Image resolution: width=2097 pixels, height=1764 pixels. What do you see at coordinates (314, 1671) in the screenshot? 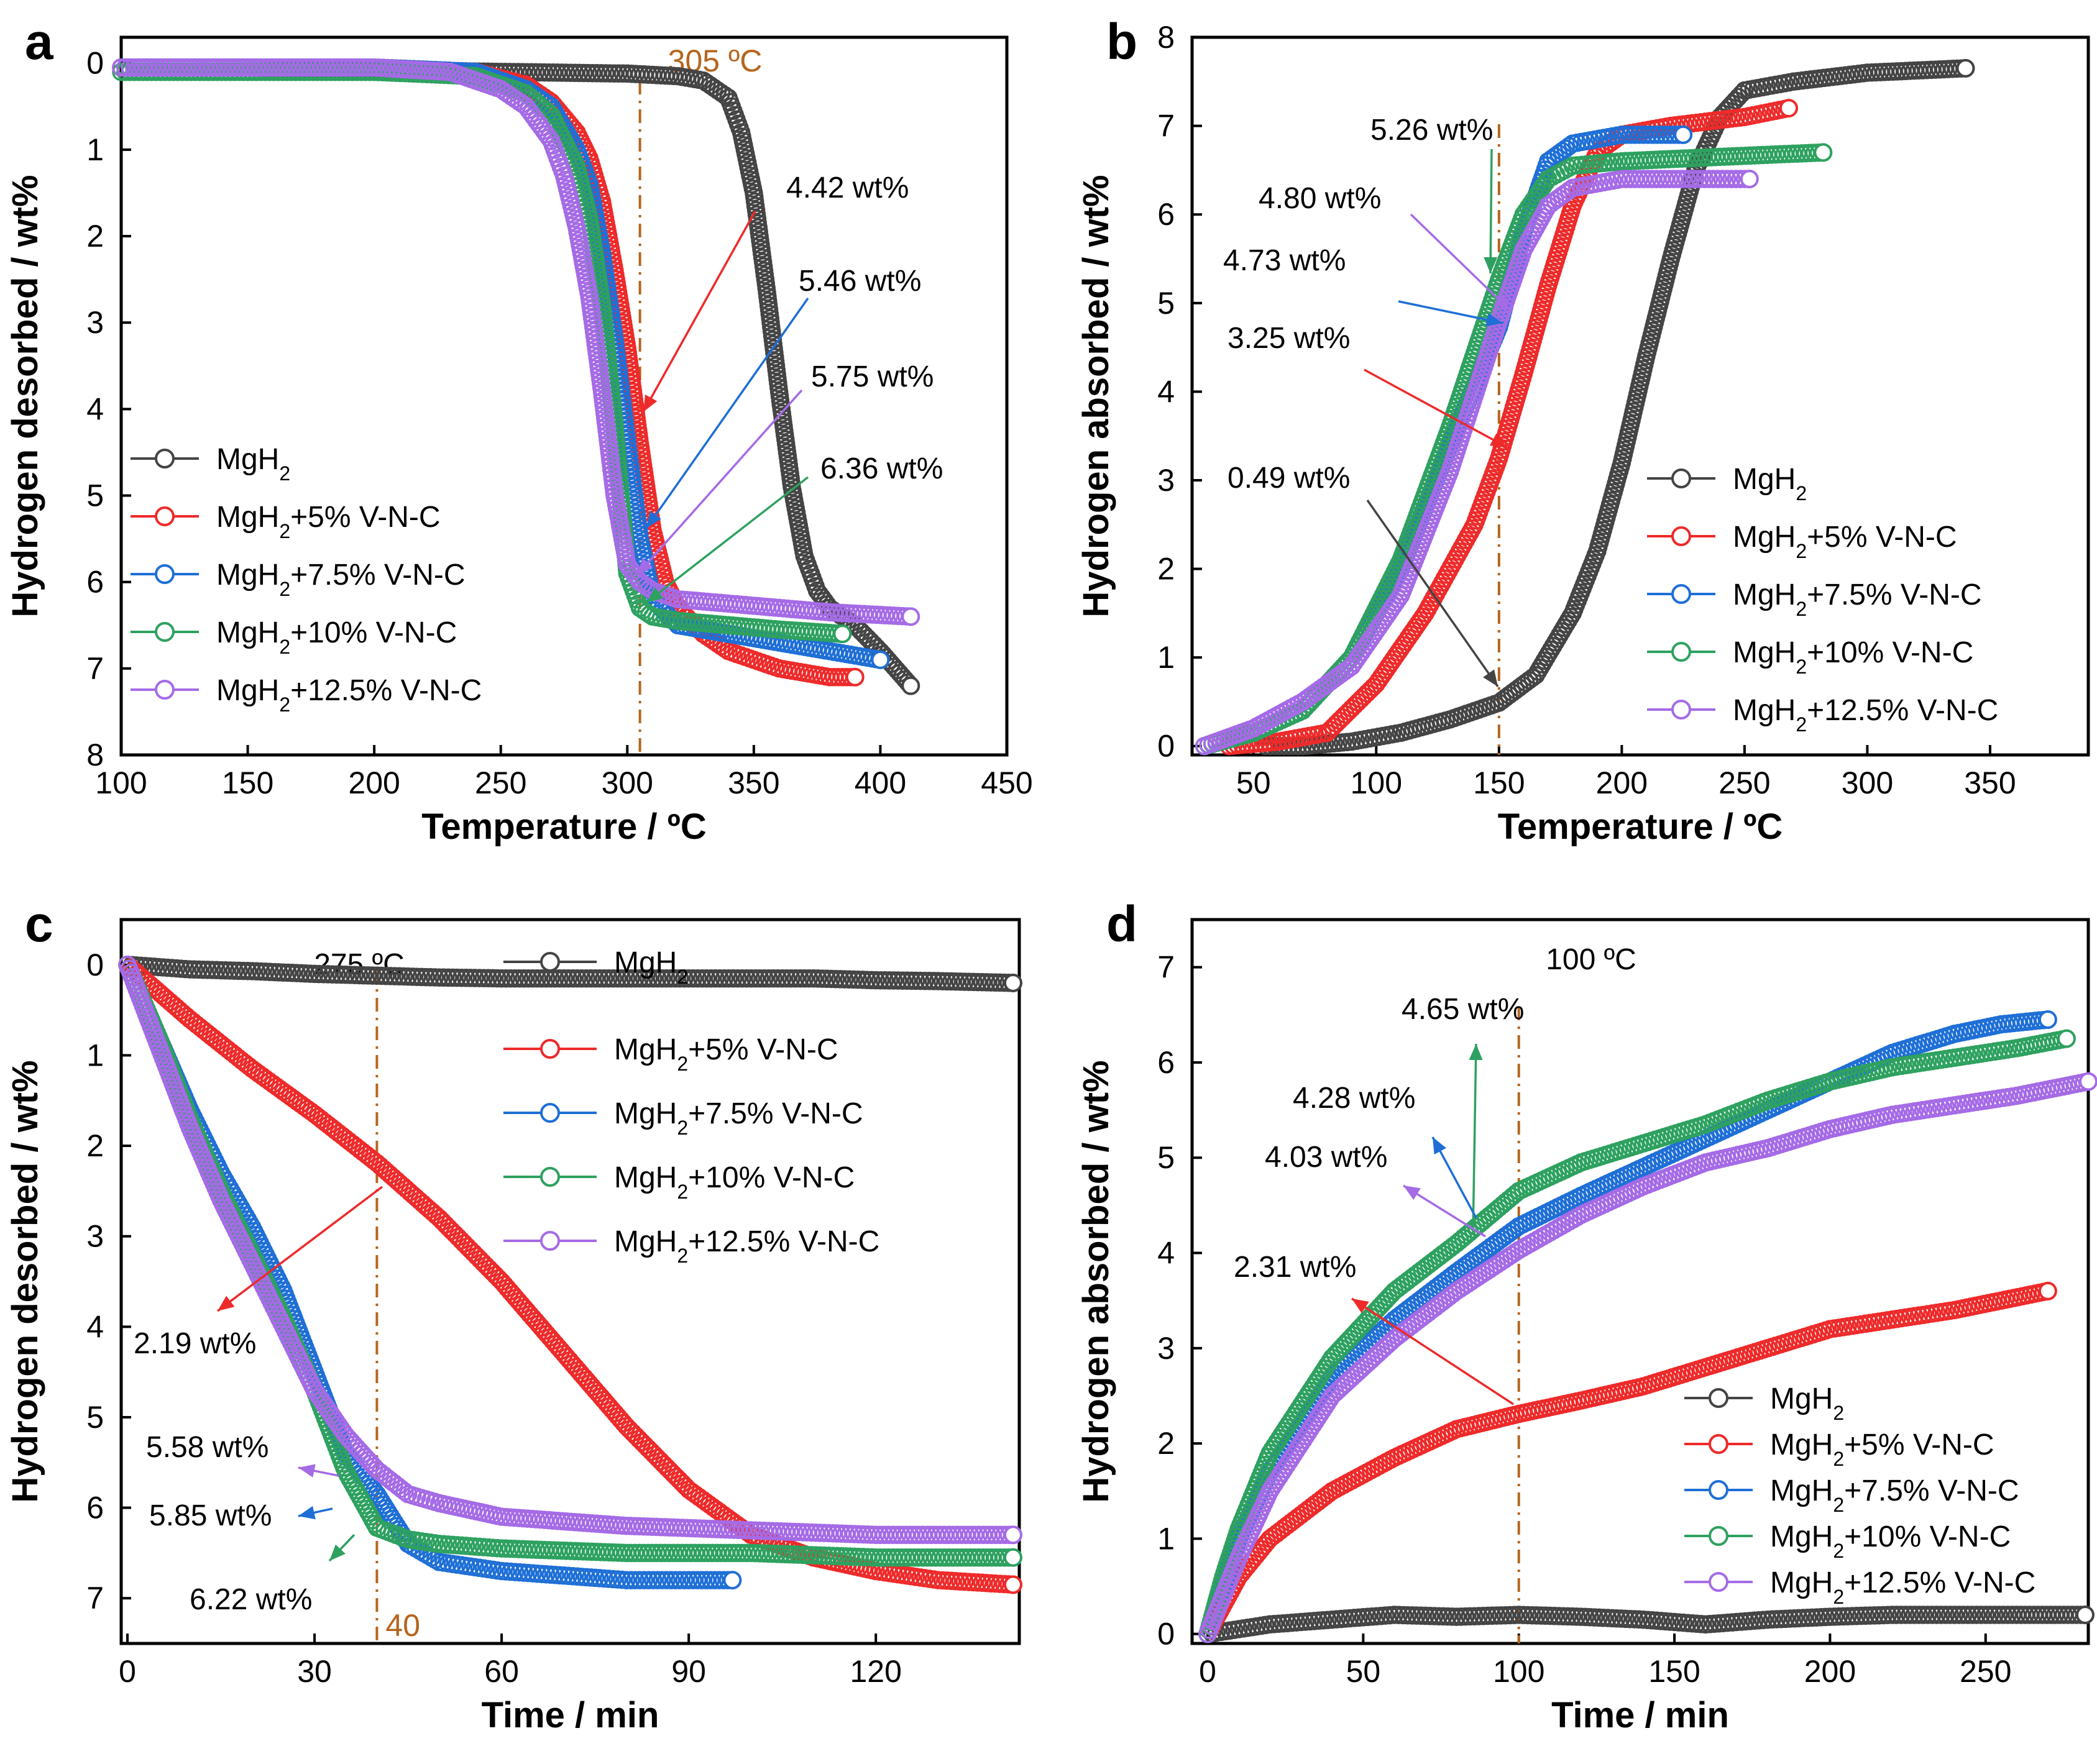
I see `x-tick-label: 30` at bounding box center [314, 1671].